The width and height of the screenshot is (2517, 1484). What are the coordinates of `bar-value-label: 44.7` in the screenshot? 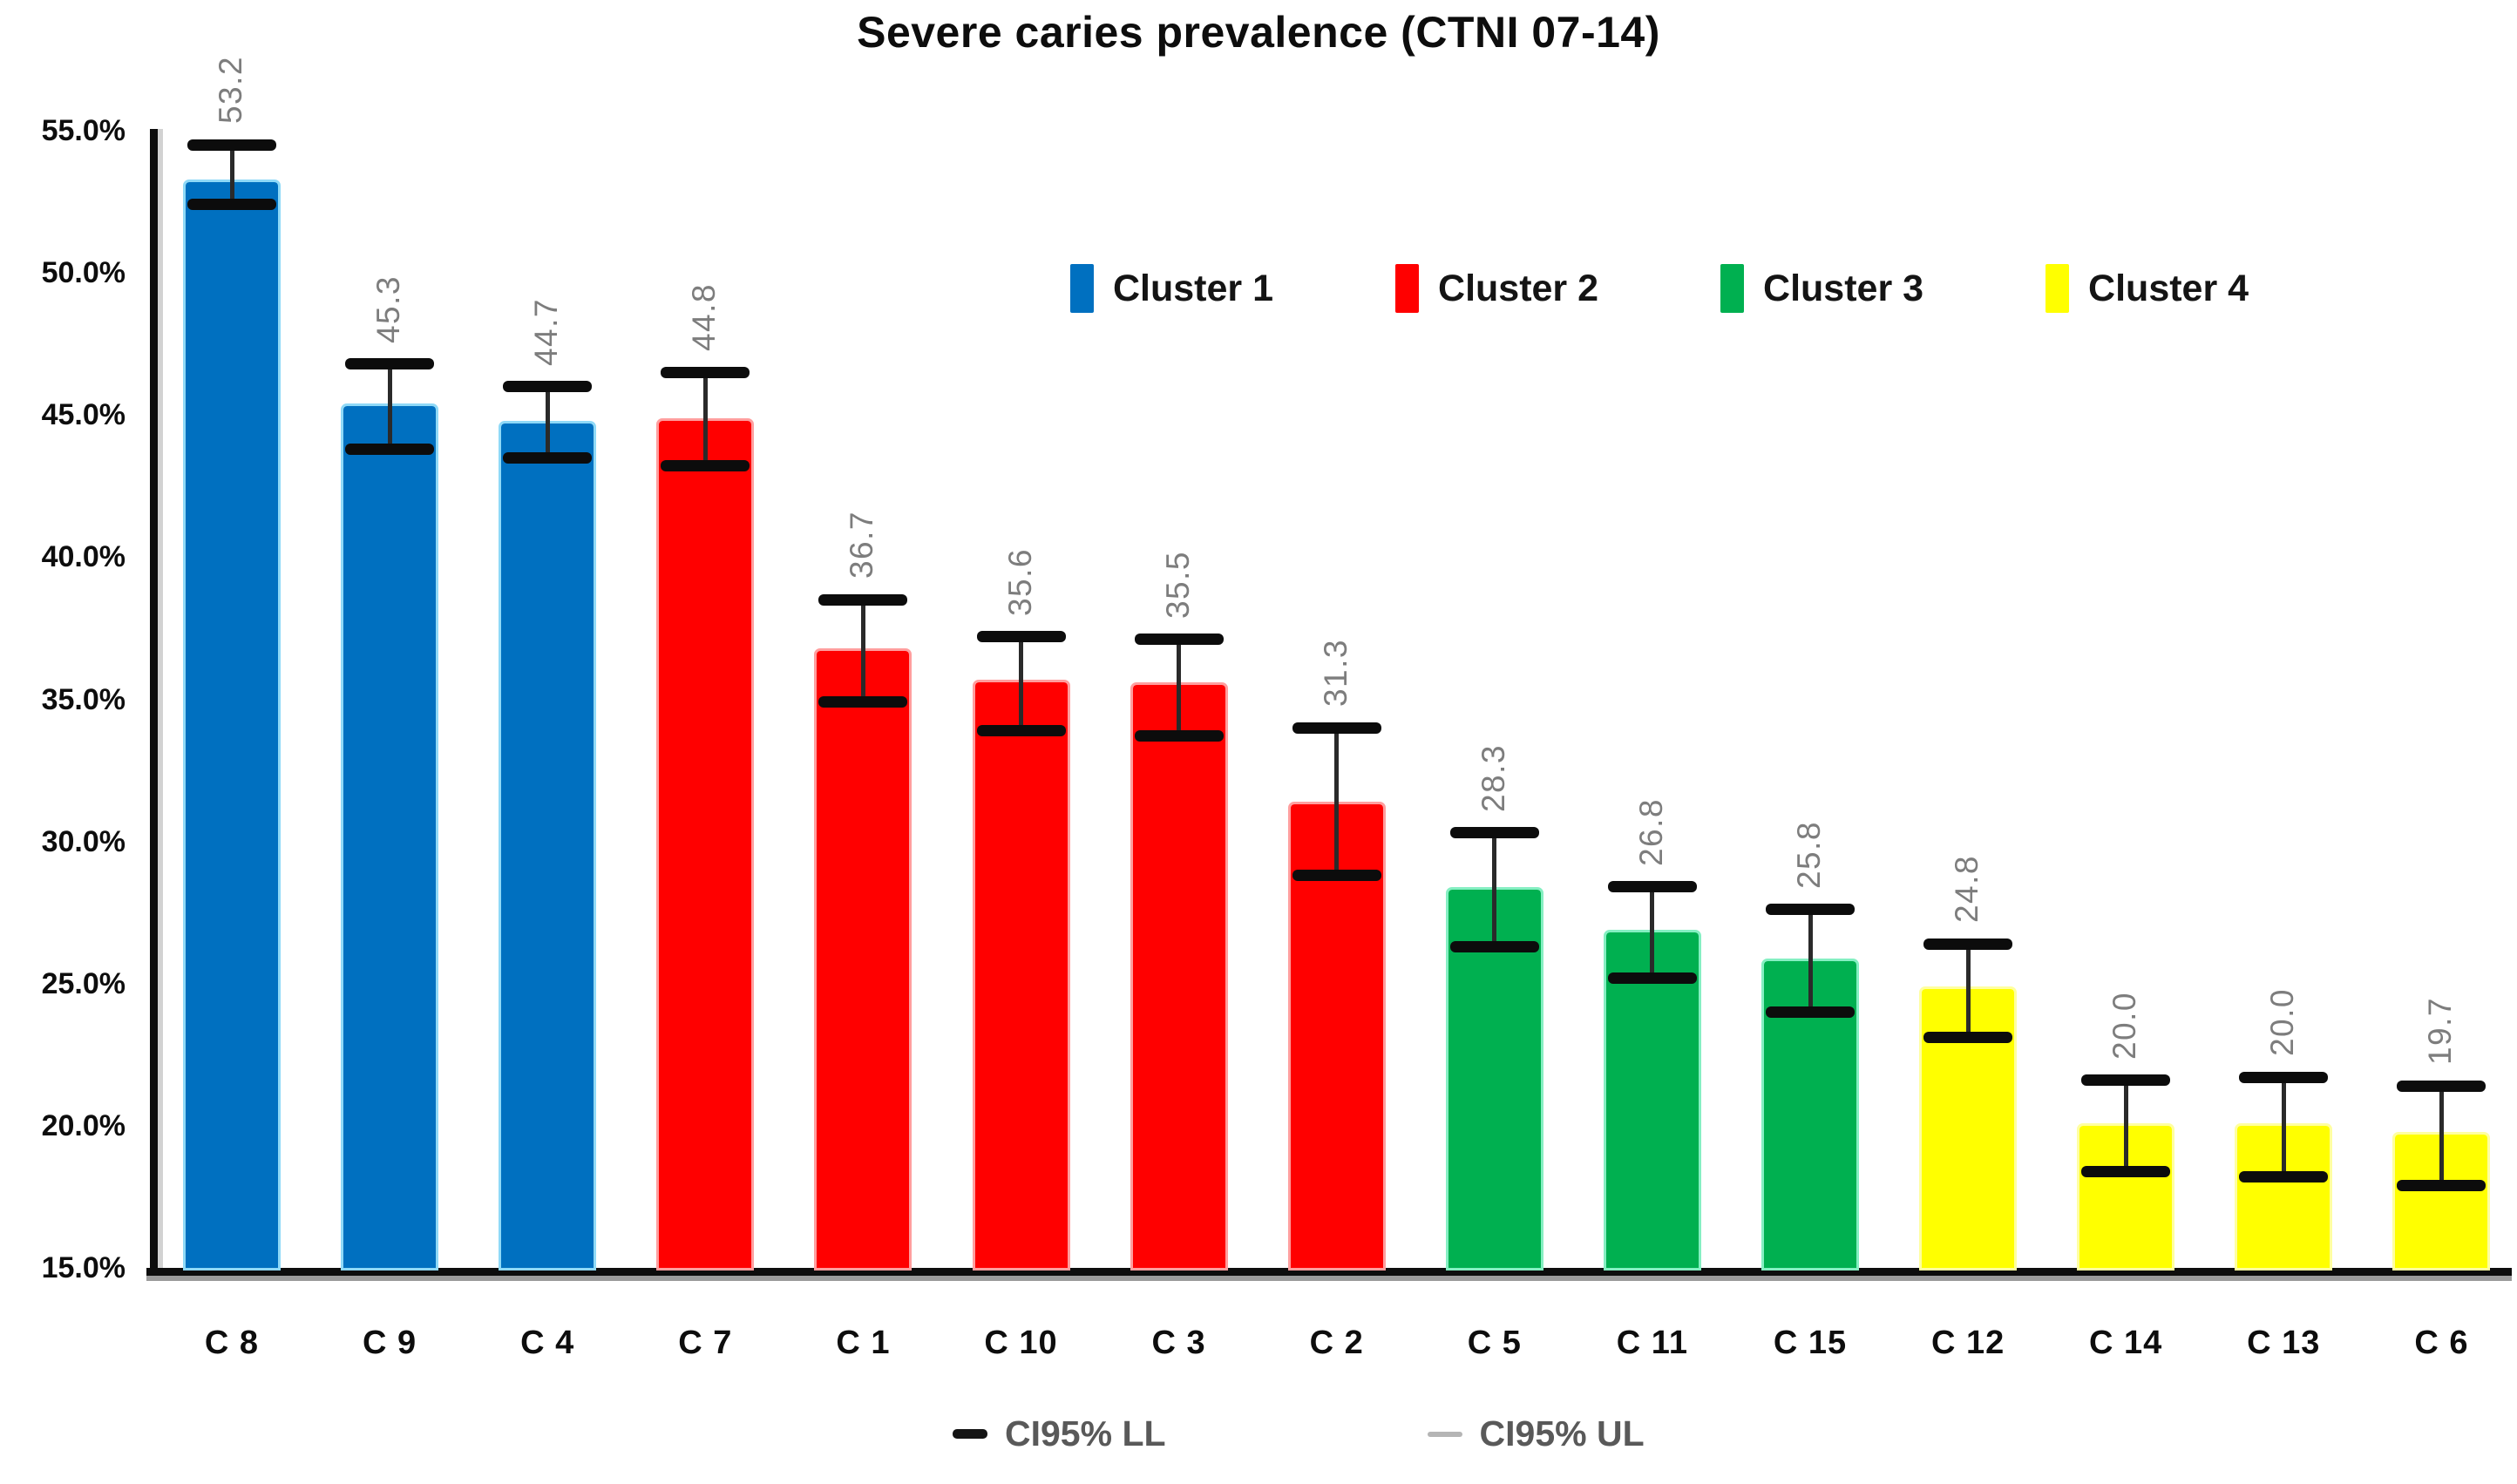 It's located at (546, 331).